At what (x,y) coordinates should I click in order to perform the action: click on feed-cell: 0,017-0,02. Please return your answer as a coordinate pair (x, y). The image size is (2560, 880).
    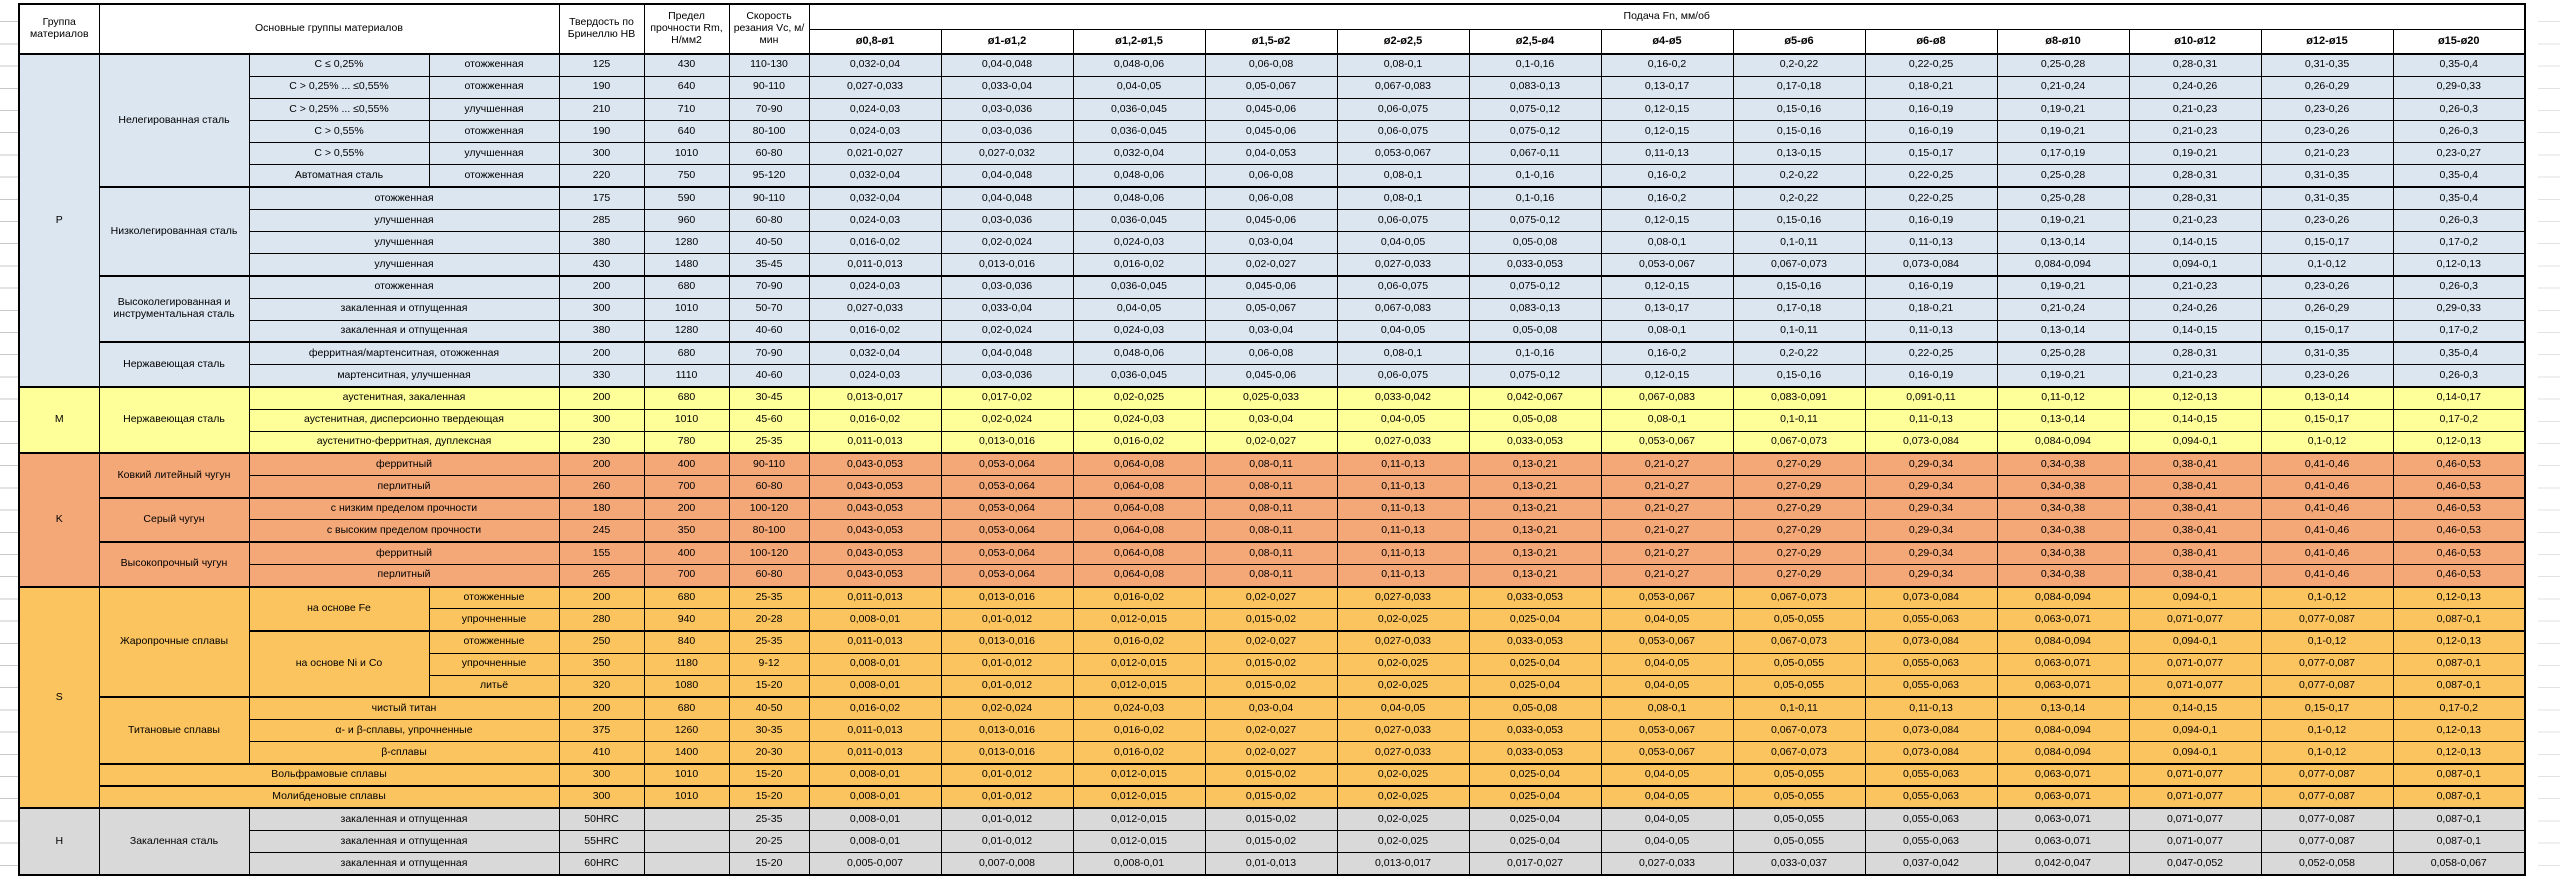
    Looking at the image, I should click on (1007, 397).